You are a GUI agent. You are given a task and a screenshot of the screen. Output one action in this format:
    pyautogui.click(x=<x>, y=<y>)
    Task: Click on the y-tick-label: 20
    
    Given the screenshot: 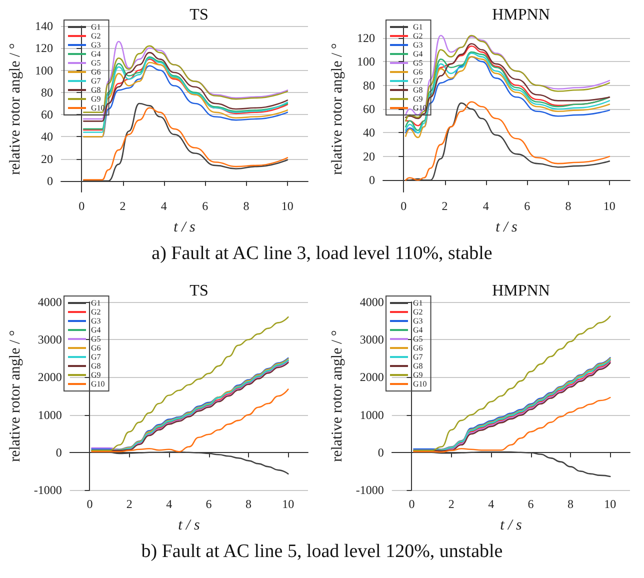 What is the action you would take?
    pyautogui.click(x=369, y=156)
    